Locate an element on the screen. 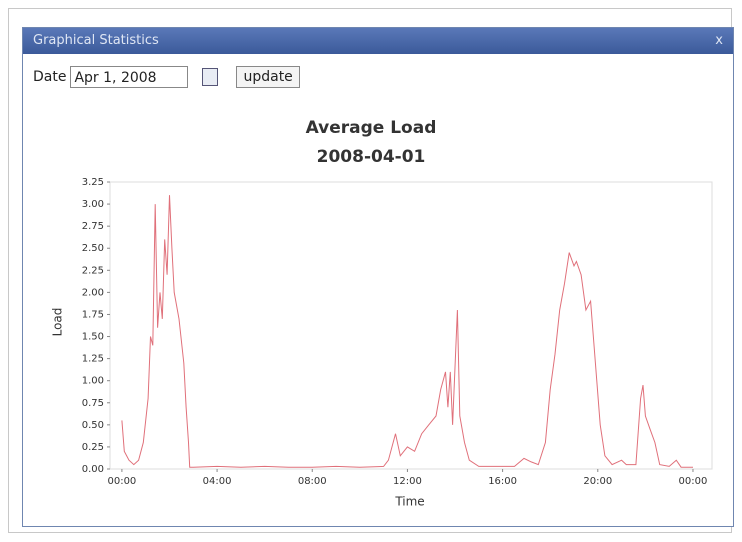  close-button: x is located at coordinates (719, 40).